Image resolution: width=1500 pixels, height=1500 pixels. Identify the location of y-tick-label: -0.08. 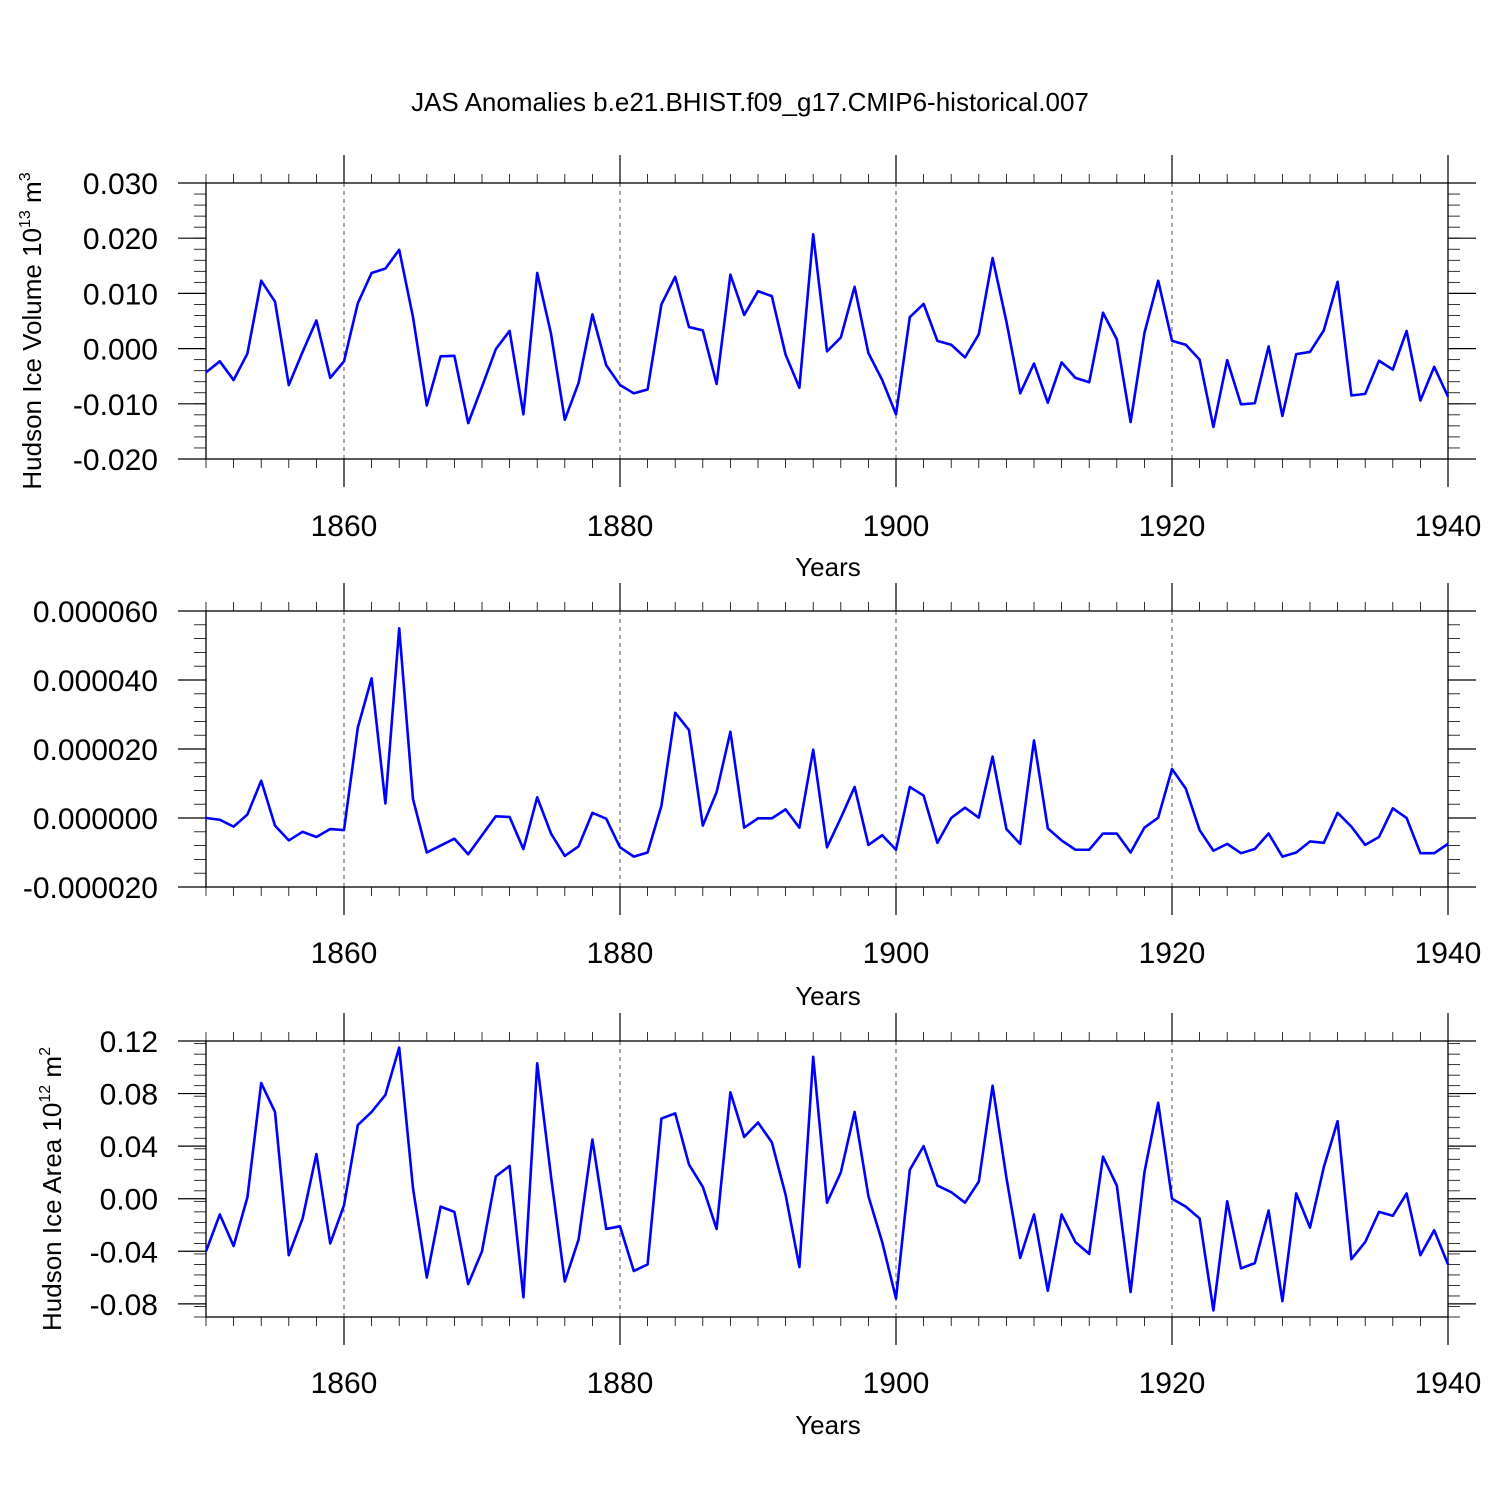
(124, 1305).